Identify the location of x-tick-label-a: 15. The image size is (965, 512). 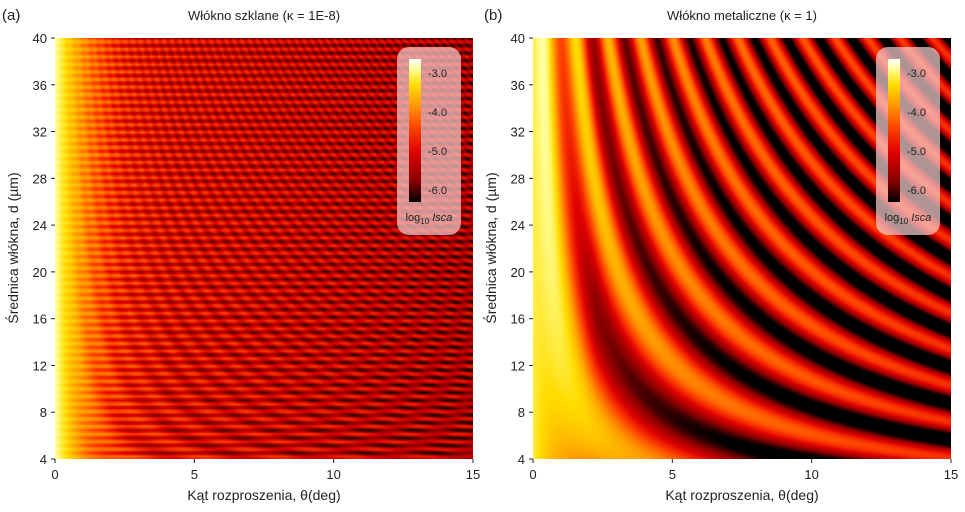
(473, 474).